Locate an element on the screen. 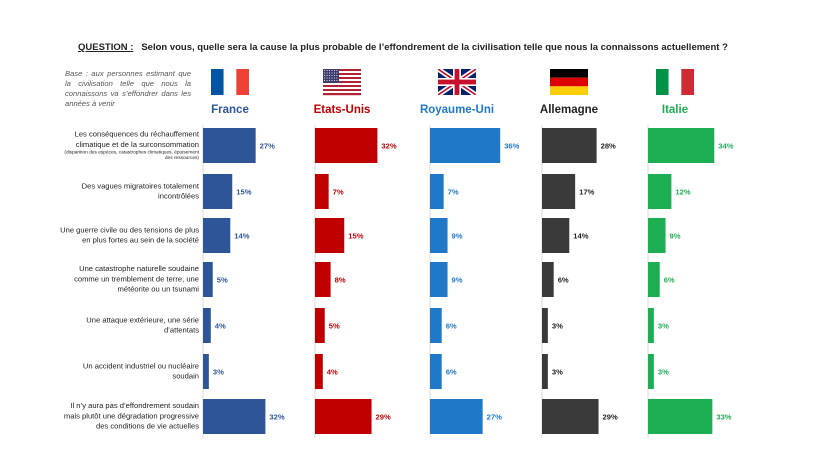  category-label-line: Un accident industriel ou nucléaire is located at coordinates (141, 365).